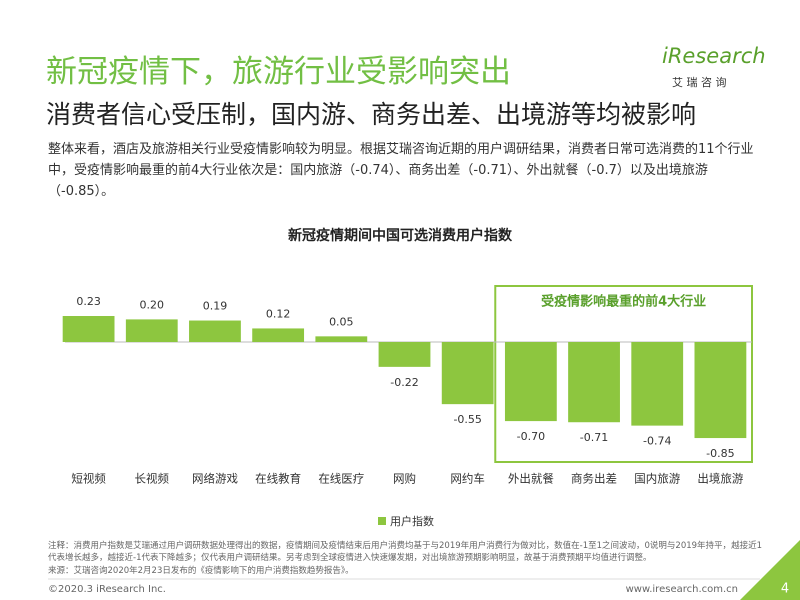 The height and width of the screenshot is (600, 800). What do you see at coordinates (531, 479) in the screenshot?
I see `x-tick-label: 外出就餐` at bounding box center [531, 479].